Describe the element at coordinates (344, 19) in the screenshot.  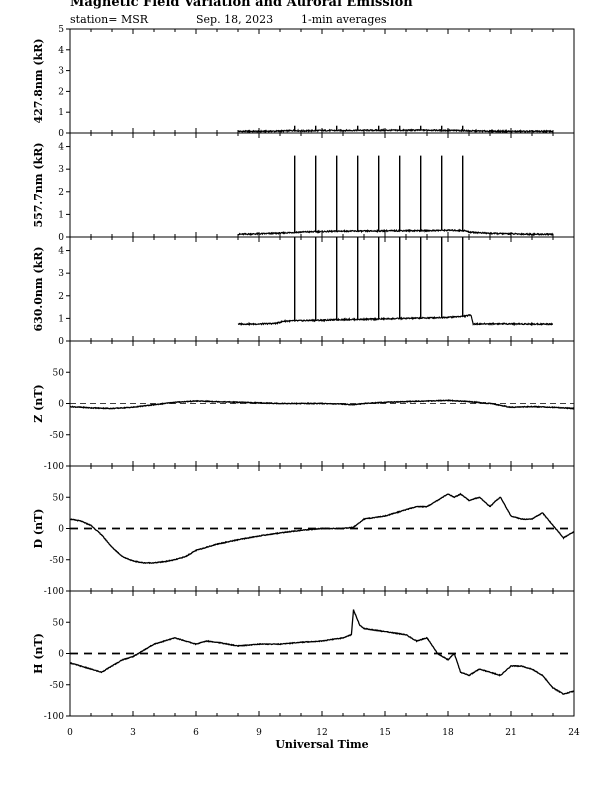
I see `averaging-label: 1-min averages` at that location.